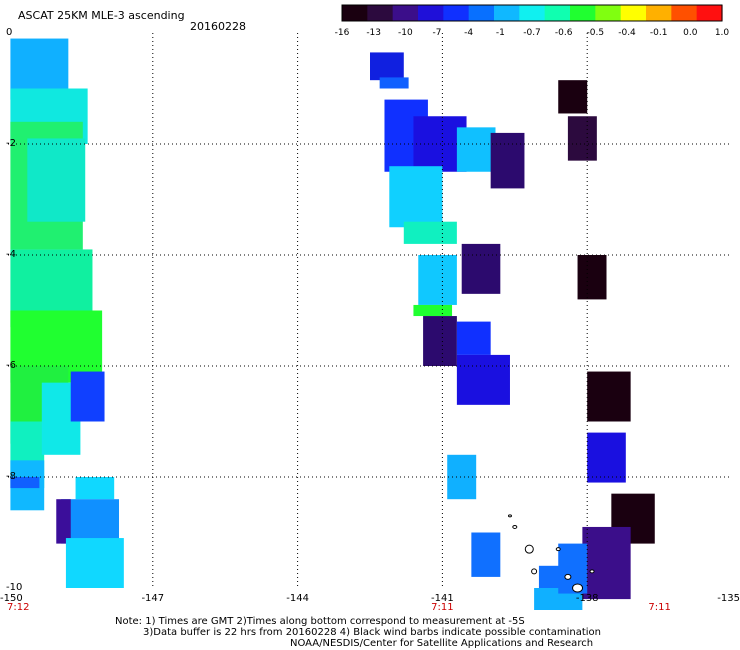 The width and height of the screenshot is (740, 650). I want to click on colorbar-label: -1, so click(500, 33).